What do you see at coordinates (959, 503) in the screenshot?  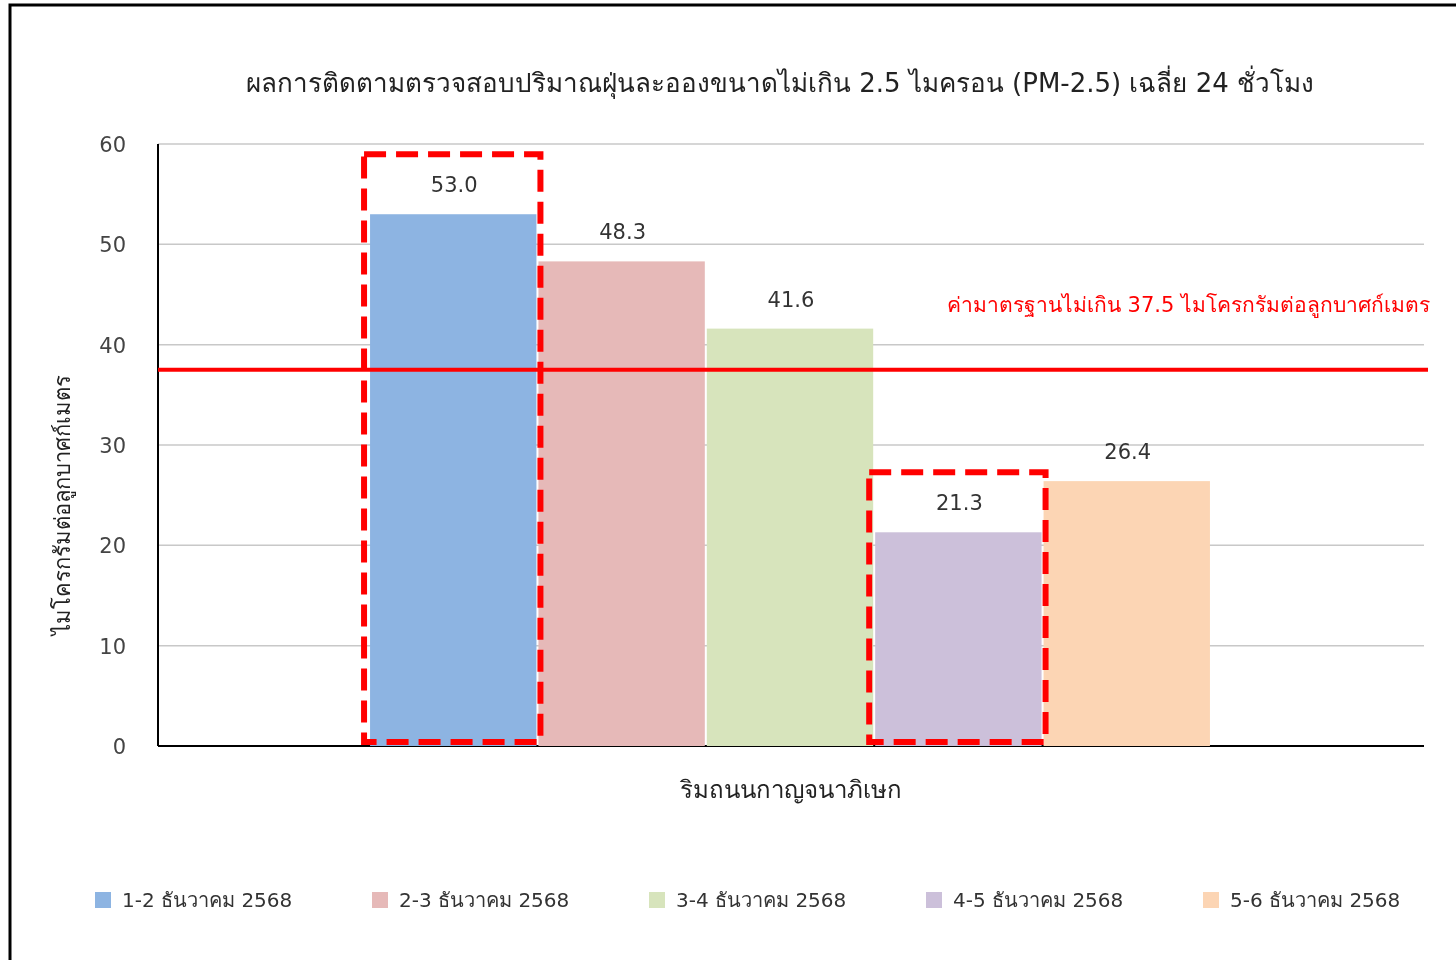 I see `data-label: 21.3` at bounding box center [959, 503].